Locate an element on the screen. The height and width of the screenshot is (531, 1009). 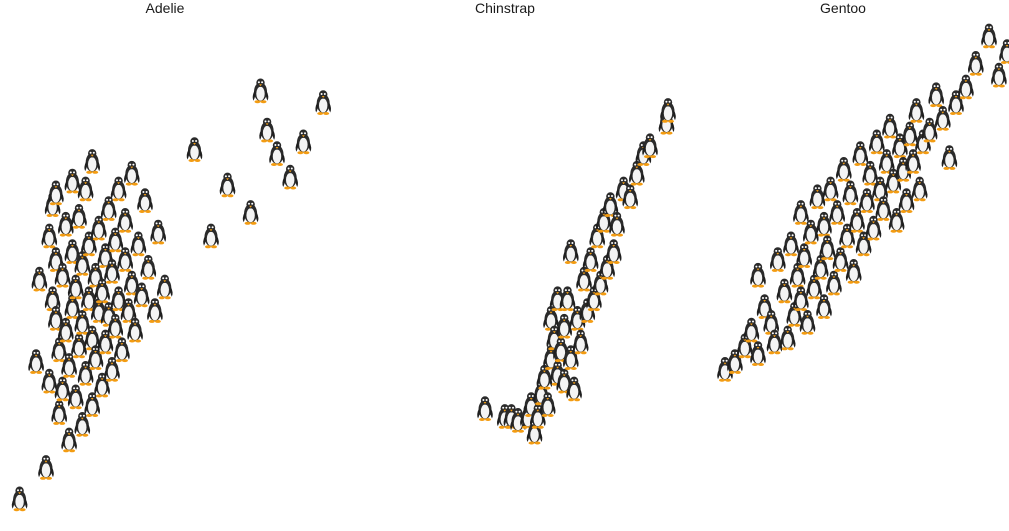
facet-title-adelie: Adelie is located at coordinates (165, 8).